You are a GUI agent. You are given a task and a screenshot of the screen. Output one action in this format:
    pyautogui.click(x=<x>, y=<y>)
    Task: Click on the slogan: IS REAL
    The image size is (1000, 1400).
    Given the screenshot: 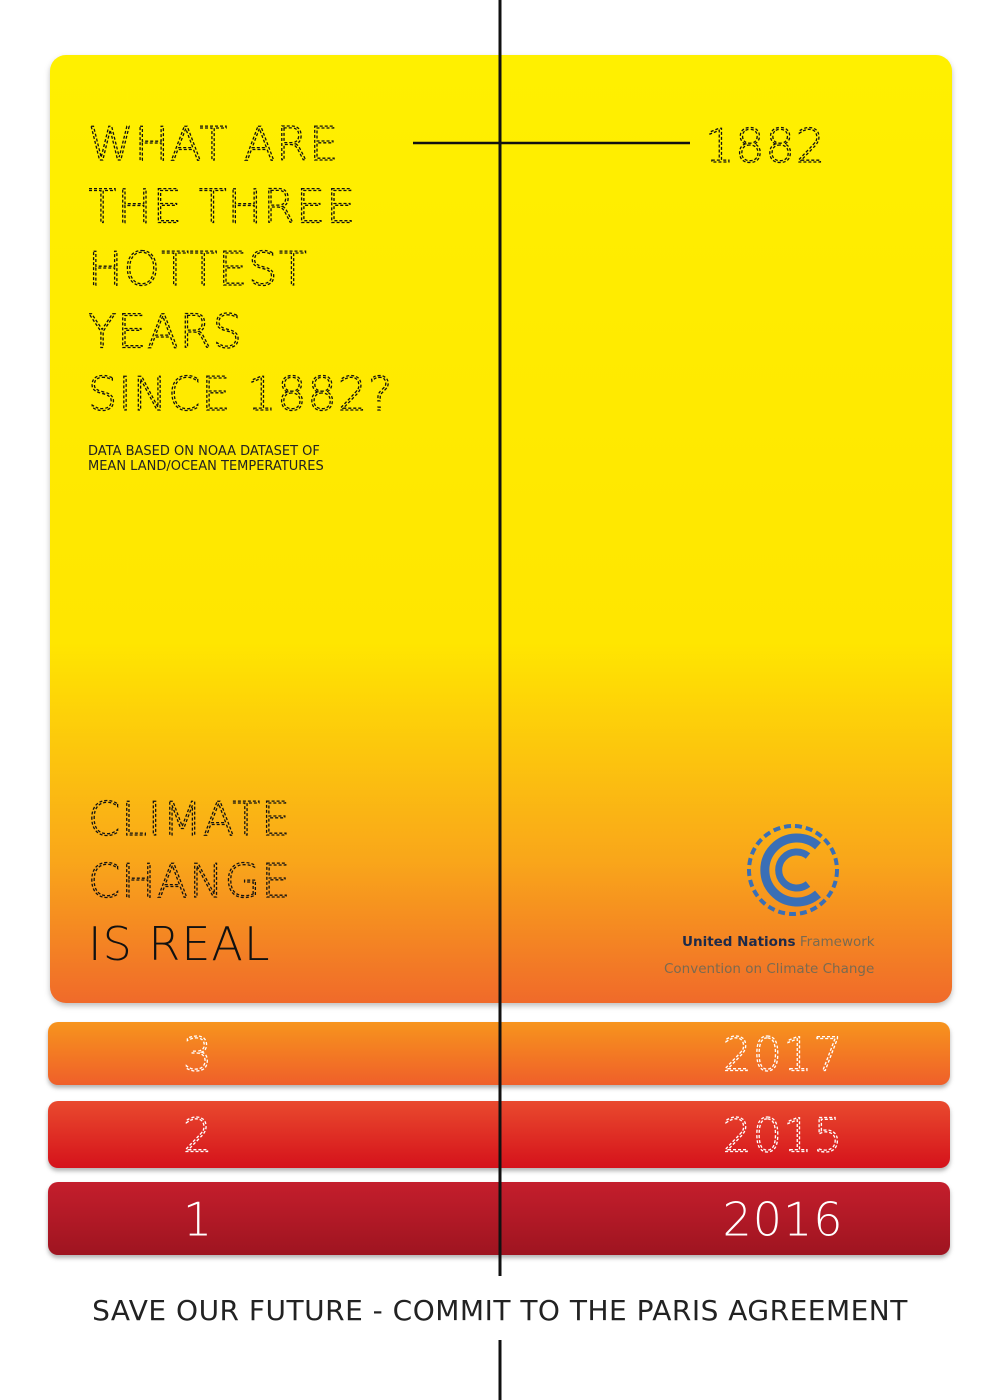 What is the action you would take?
    pyautogui.click(x=179, y=944)
    